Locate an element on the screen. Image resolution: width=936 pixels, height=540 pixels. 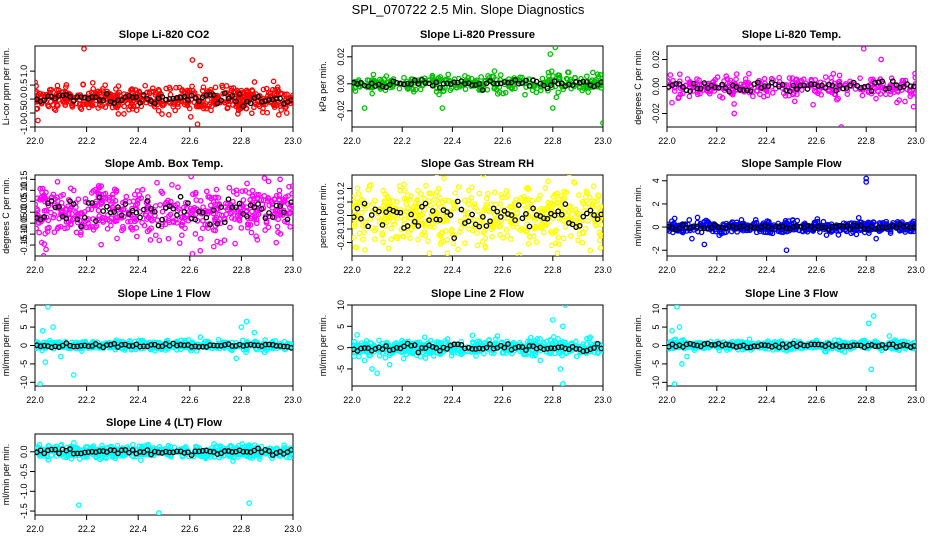
y-tick-label: -10 is located at coordinates (24, 382).